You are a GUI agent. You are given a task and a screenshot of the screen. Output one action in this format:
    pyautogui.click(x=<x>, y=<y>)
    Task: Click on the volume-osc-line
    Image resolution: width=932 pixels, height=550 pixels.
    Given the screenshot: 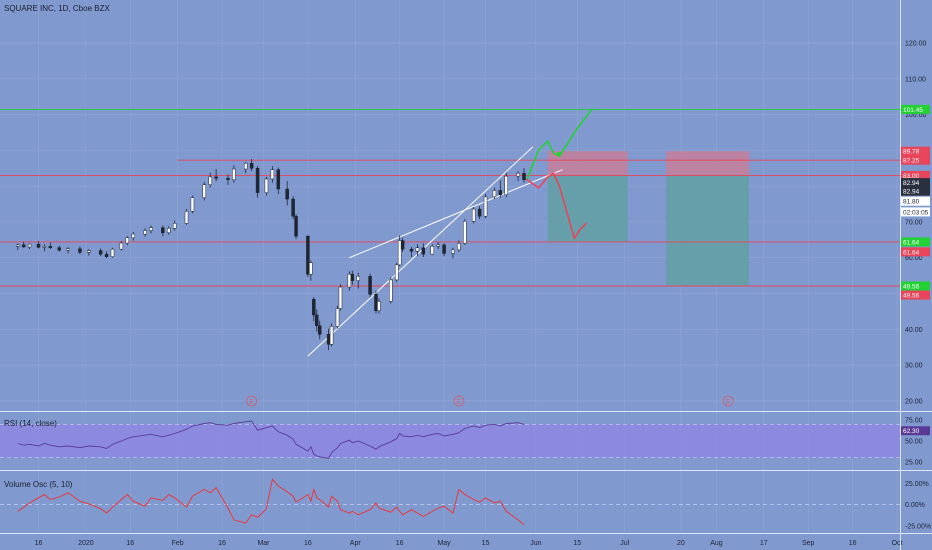 What is the action you would take?
    pyautogui.click(x=271, y=502)
    